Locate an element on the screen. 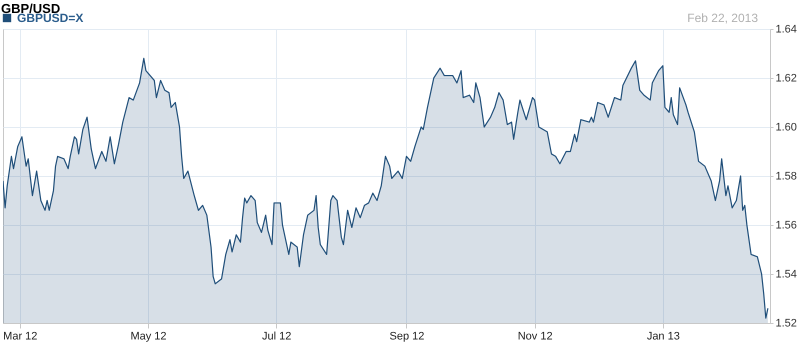 The width and height of the screenshot is (800, 347). x-tick-label: Jul 12 is located at coordinates (277, 336).